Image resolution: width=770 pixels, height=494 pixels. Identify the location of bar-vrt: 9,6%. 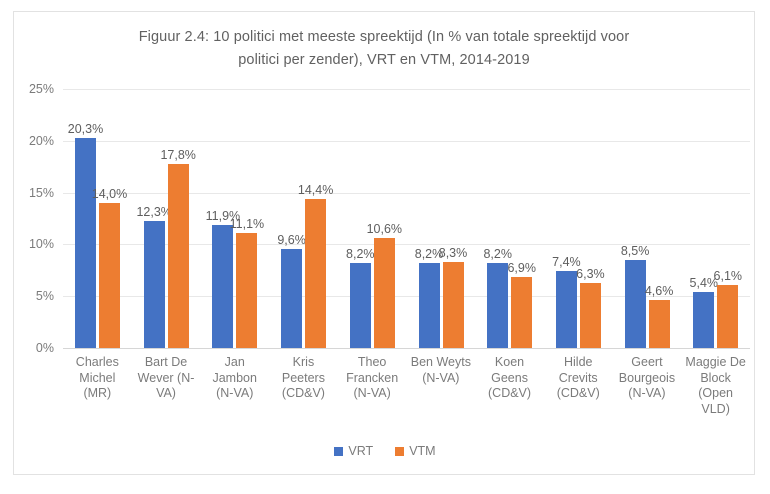
(291, 290).